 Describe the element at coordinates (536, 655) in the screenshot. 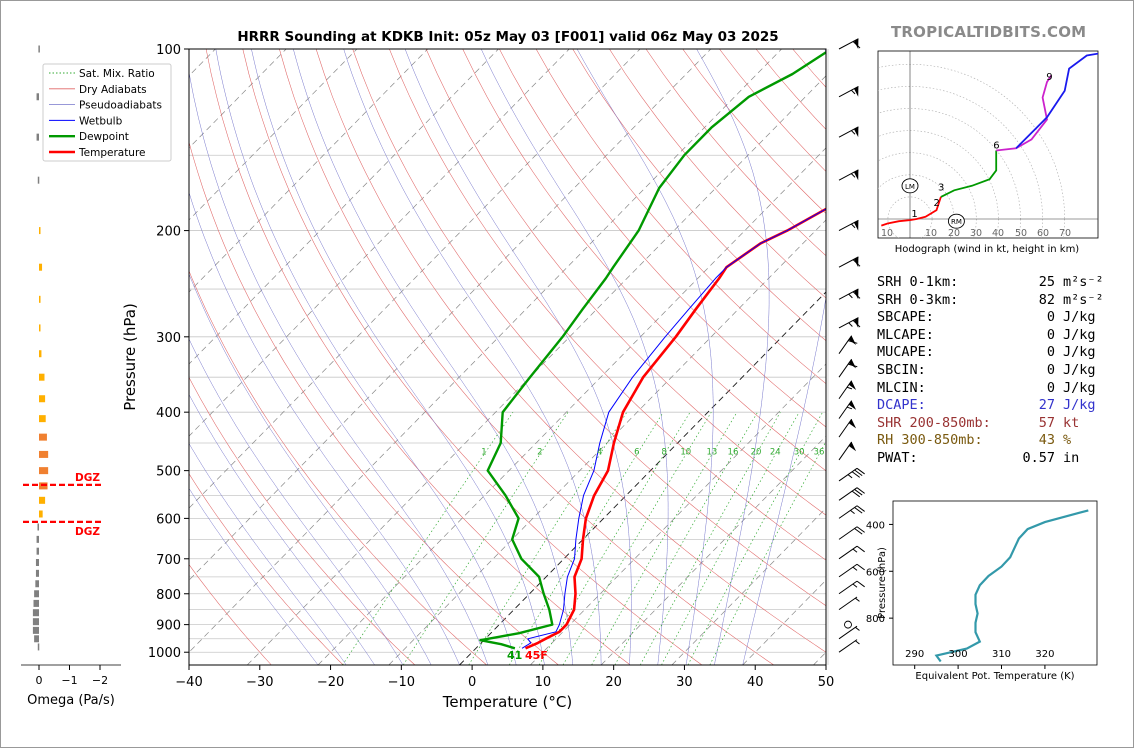

I see `surface-temperature-label: 45F` at that location.